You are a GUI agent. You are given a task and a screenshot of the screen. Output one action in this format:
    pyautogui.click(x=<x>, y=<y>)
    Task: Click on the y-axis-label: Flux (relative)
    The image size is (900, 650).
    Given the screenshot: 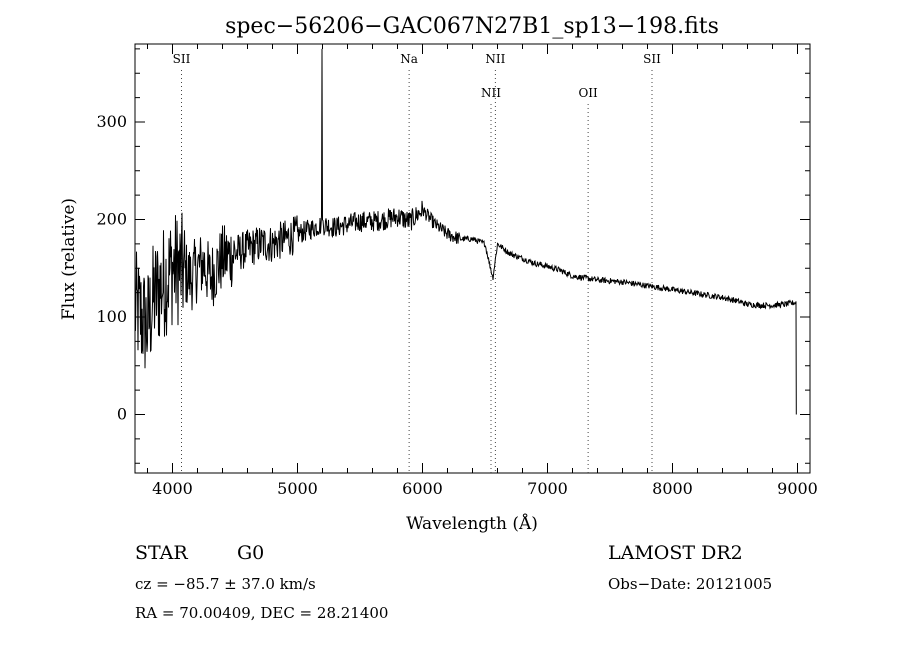 What is the action you would take?
    pyautogui.click(x=69, y=259)
    